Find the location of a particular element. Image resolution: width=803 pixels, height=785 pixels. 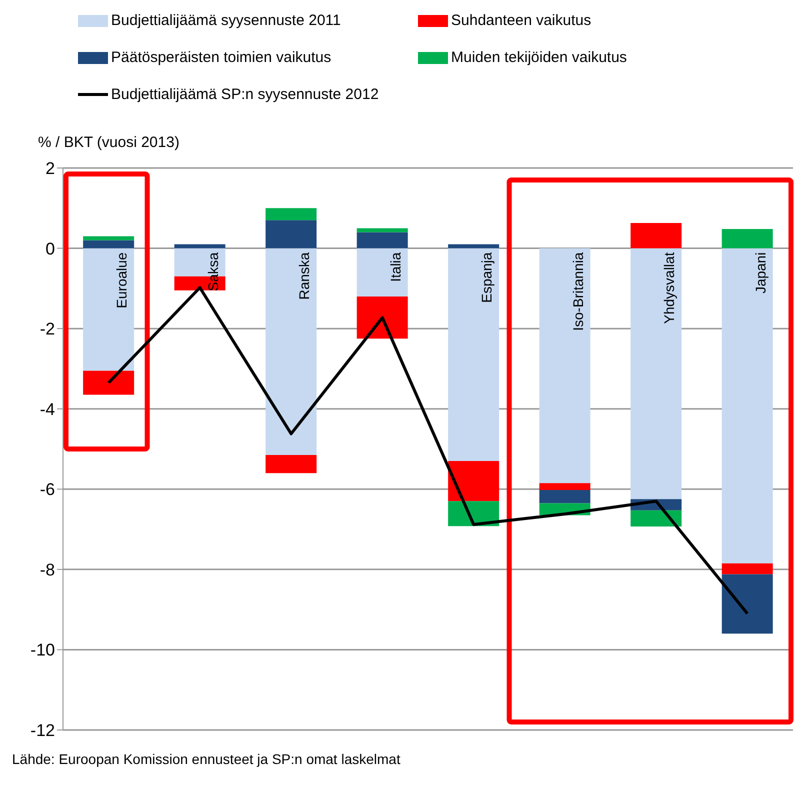

x-tick-label: Espanja is located at coordinates (486, 277).